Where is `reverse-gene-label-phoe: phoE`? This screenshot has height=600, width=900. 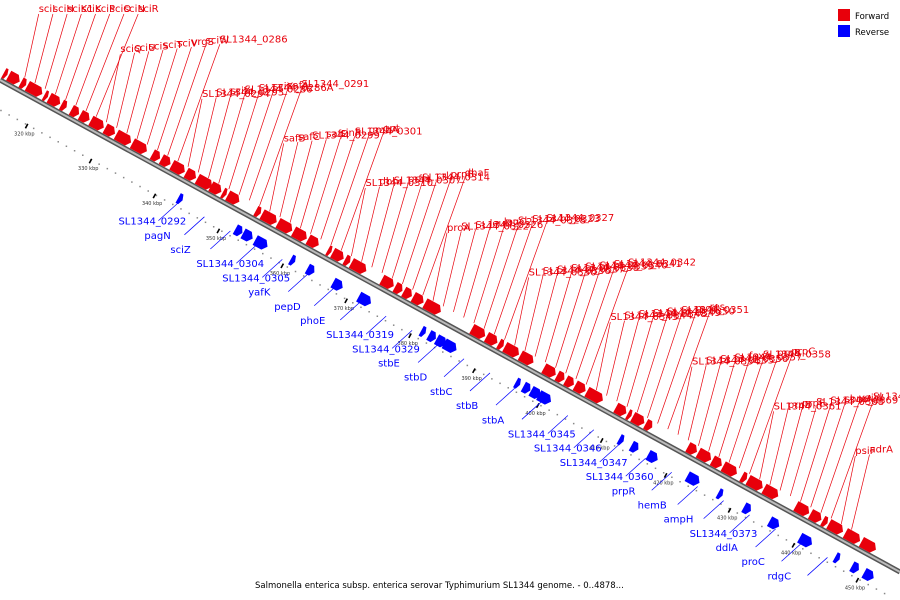
reverse-gene-label-phoe: phoE is located at coordinates (312, 321).